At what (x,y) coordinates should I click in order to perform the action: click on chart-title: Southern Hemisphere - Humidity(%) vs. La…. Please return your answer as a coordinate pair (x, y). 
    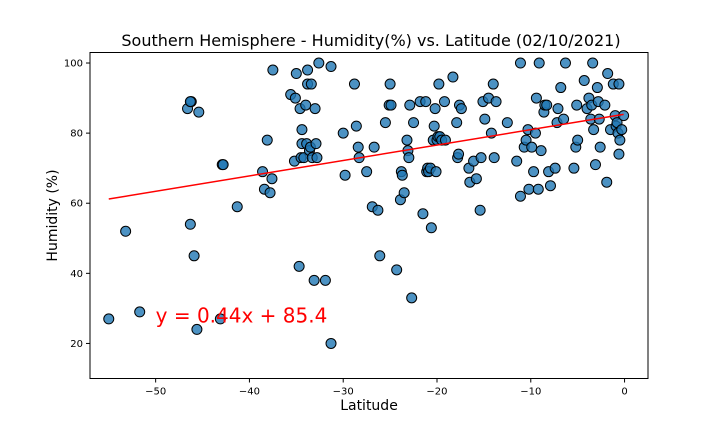
    Looking at the image, I should click on (370, 40).